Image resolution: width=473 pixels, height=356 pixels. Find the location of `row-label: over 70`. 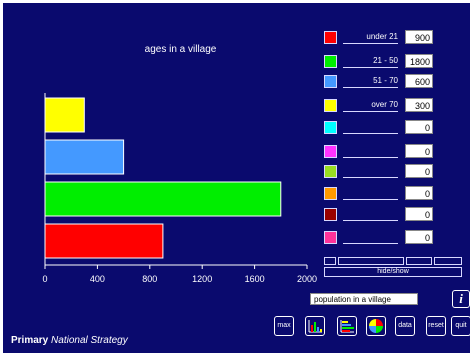

row-label: over 70 is located at coordinates (370, 105).